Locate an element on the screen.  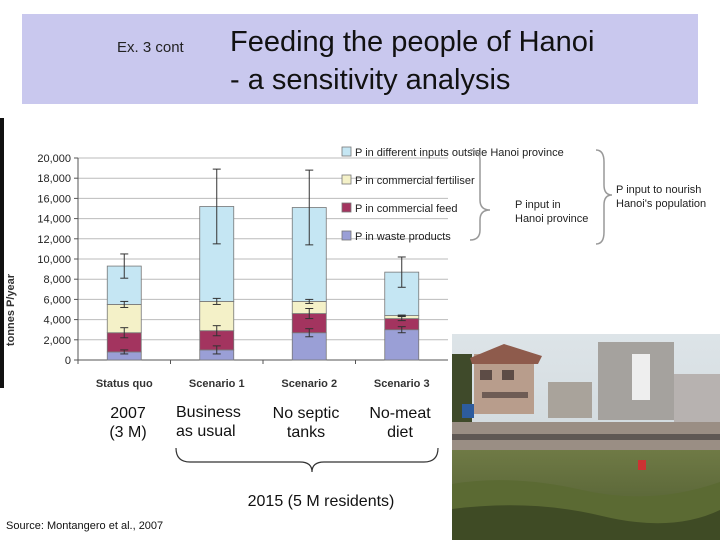
legend-label: P in commercial fertiliser is located at coordinates (415, 181).